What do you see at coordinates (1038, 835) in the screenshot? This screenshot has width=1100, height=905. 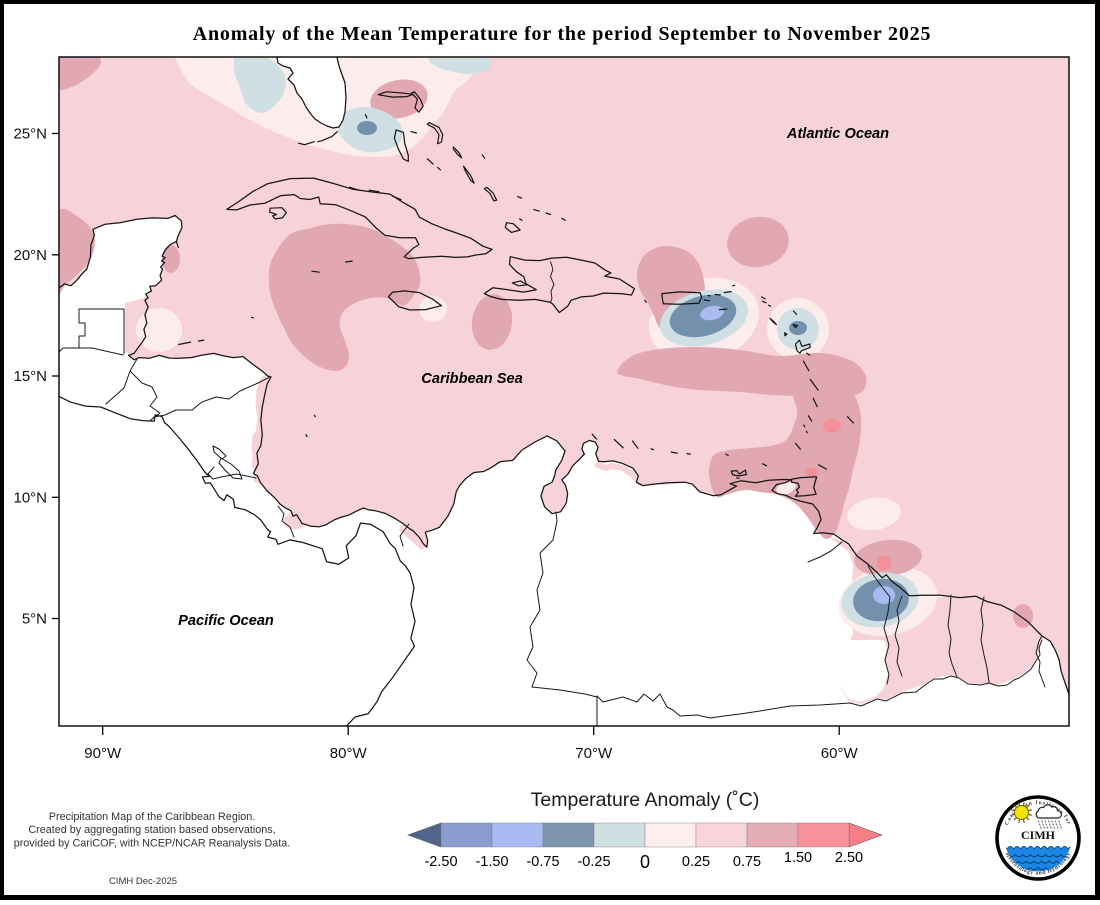 I see `svg-text: CIMH` at bounding box center [1038, 835].